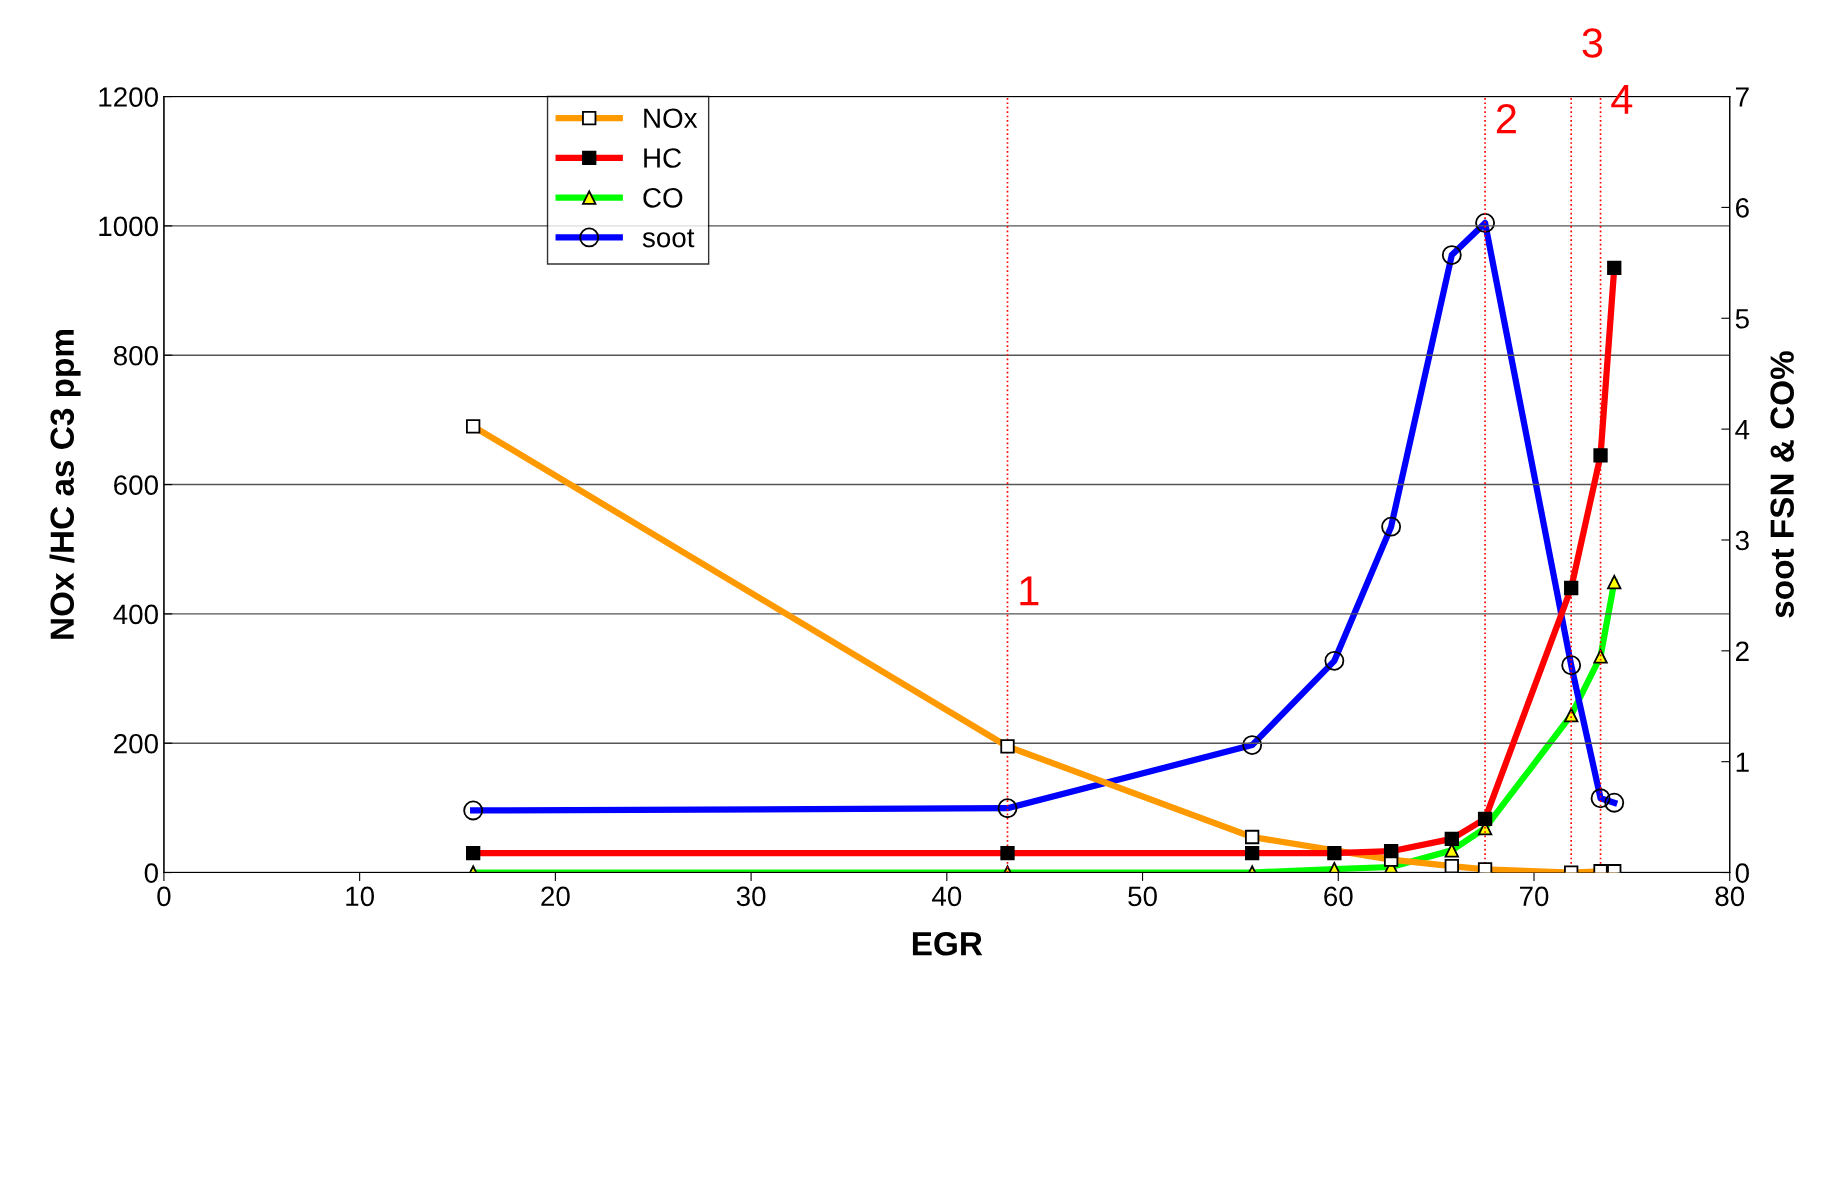 This screenshot has width=1848, height=1192. What do you see at coordinates (1338, 896) in the screenshot?
I see `x-tick-label: 60` at bounding box center [1338, 896].